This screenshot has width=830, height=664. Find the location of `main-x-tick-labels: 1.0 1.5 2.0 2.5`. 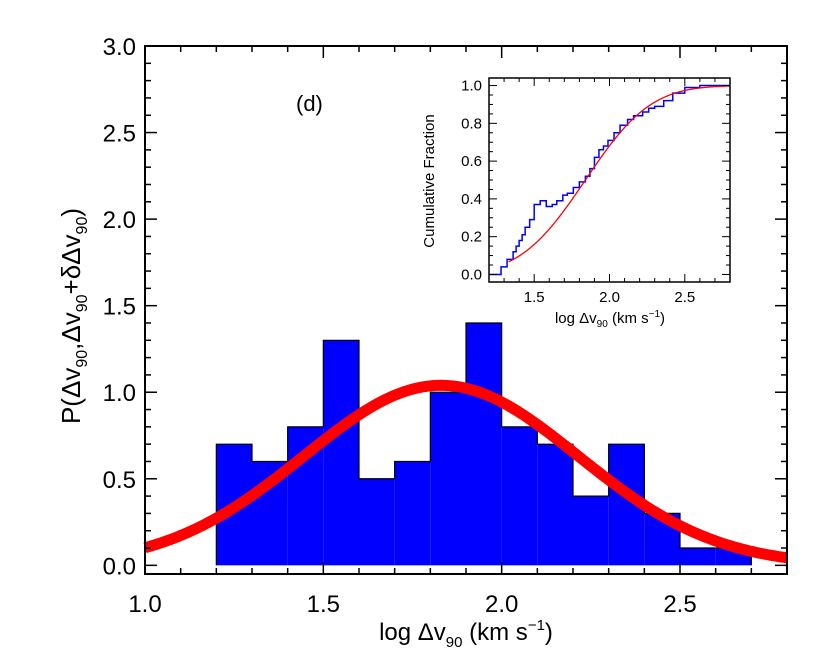

main-x-tick-labels: 1.0 1.5 2.0 2.5 is located at coordinates (412, 604).